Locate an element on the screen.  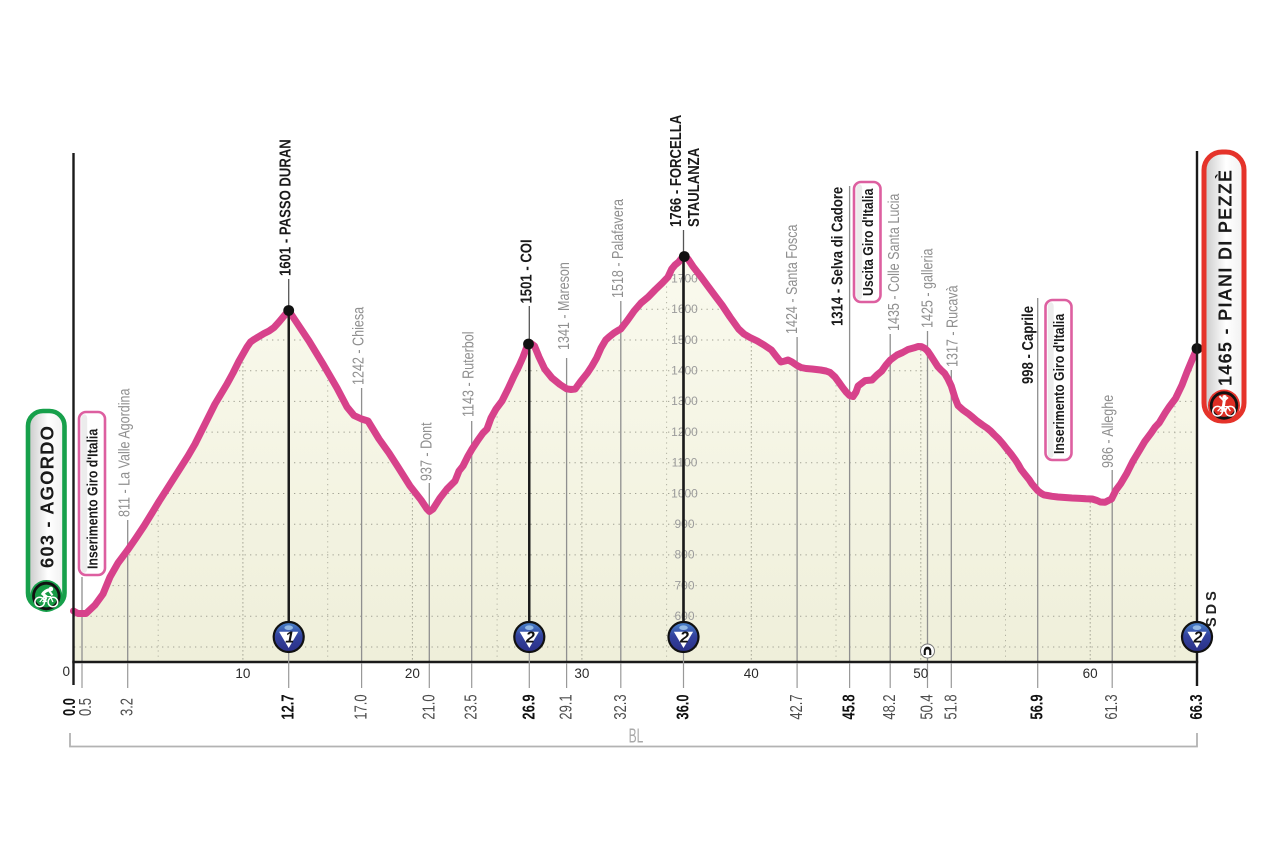
svg-text: 60 is located at coordinates (1090, 673).